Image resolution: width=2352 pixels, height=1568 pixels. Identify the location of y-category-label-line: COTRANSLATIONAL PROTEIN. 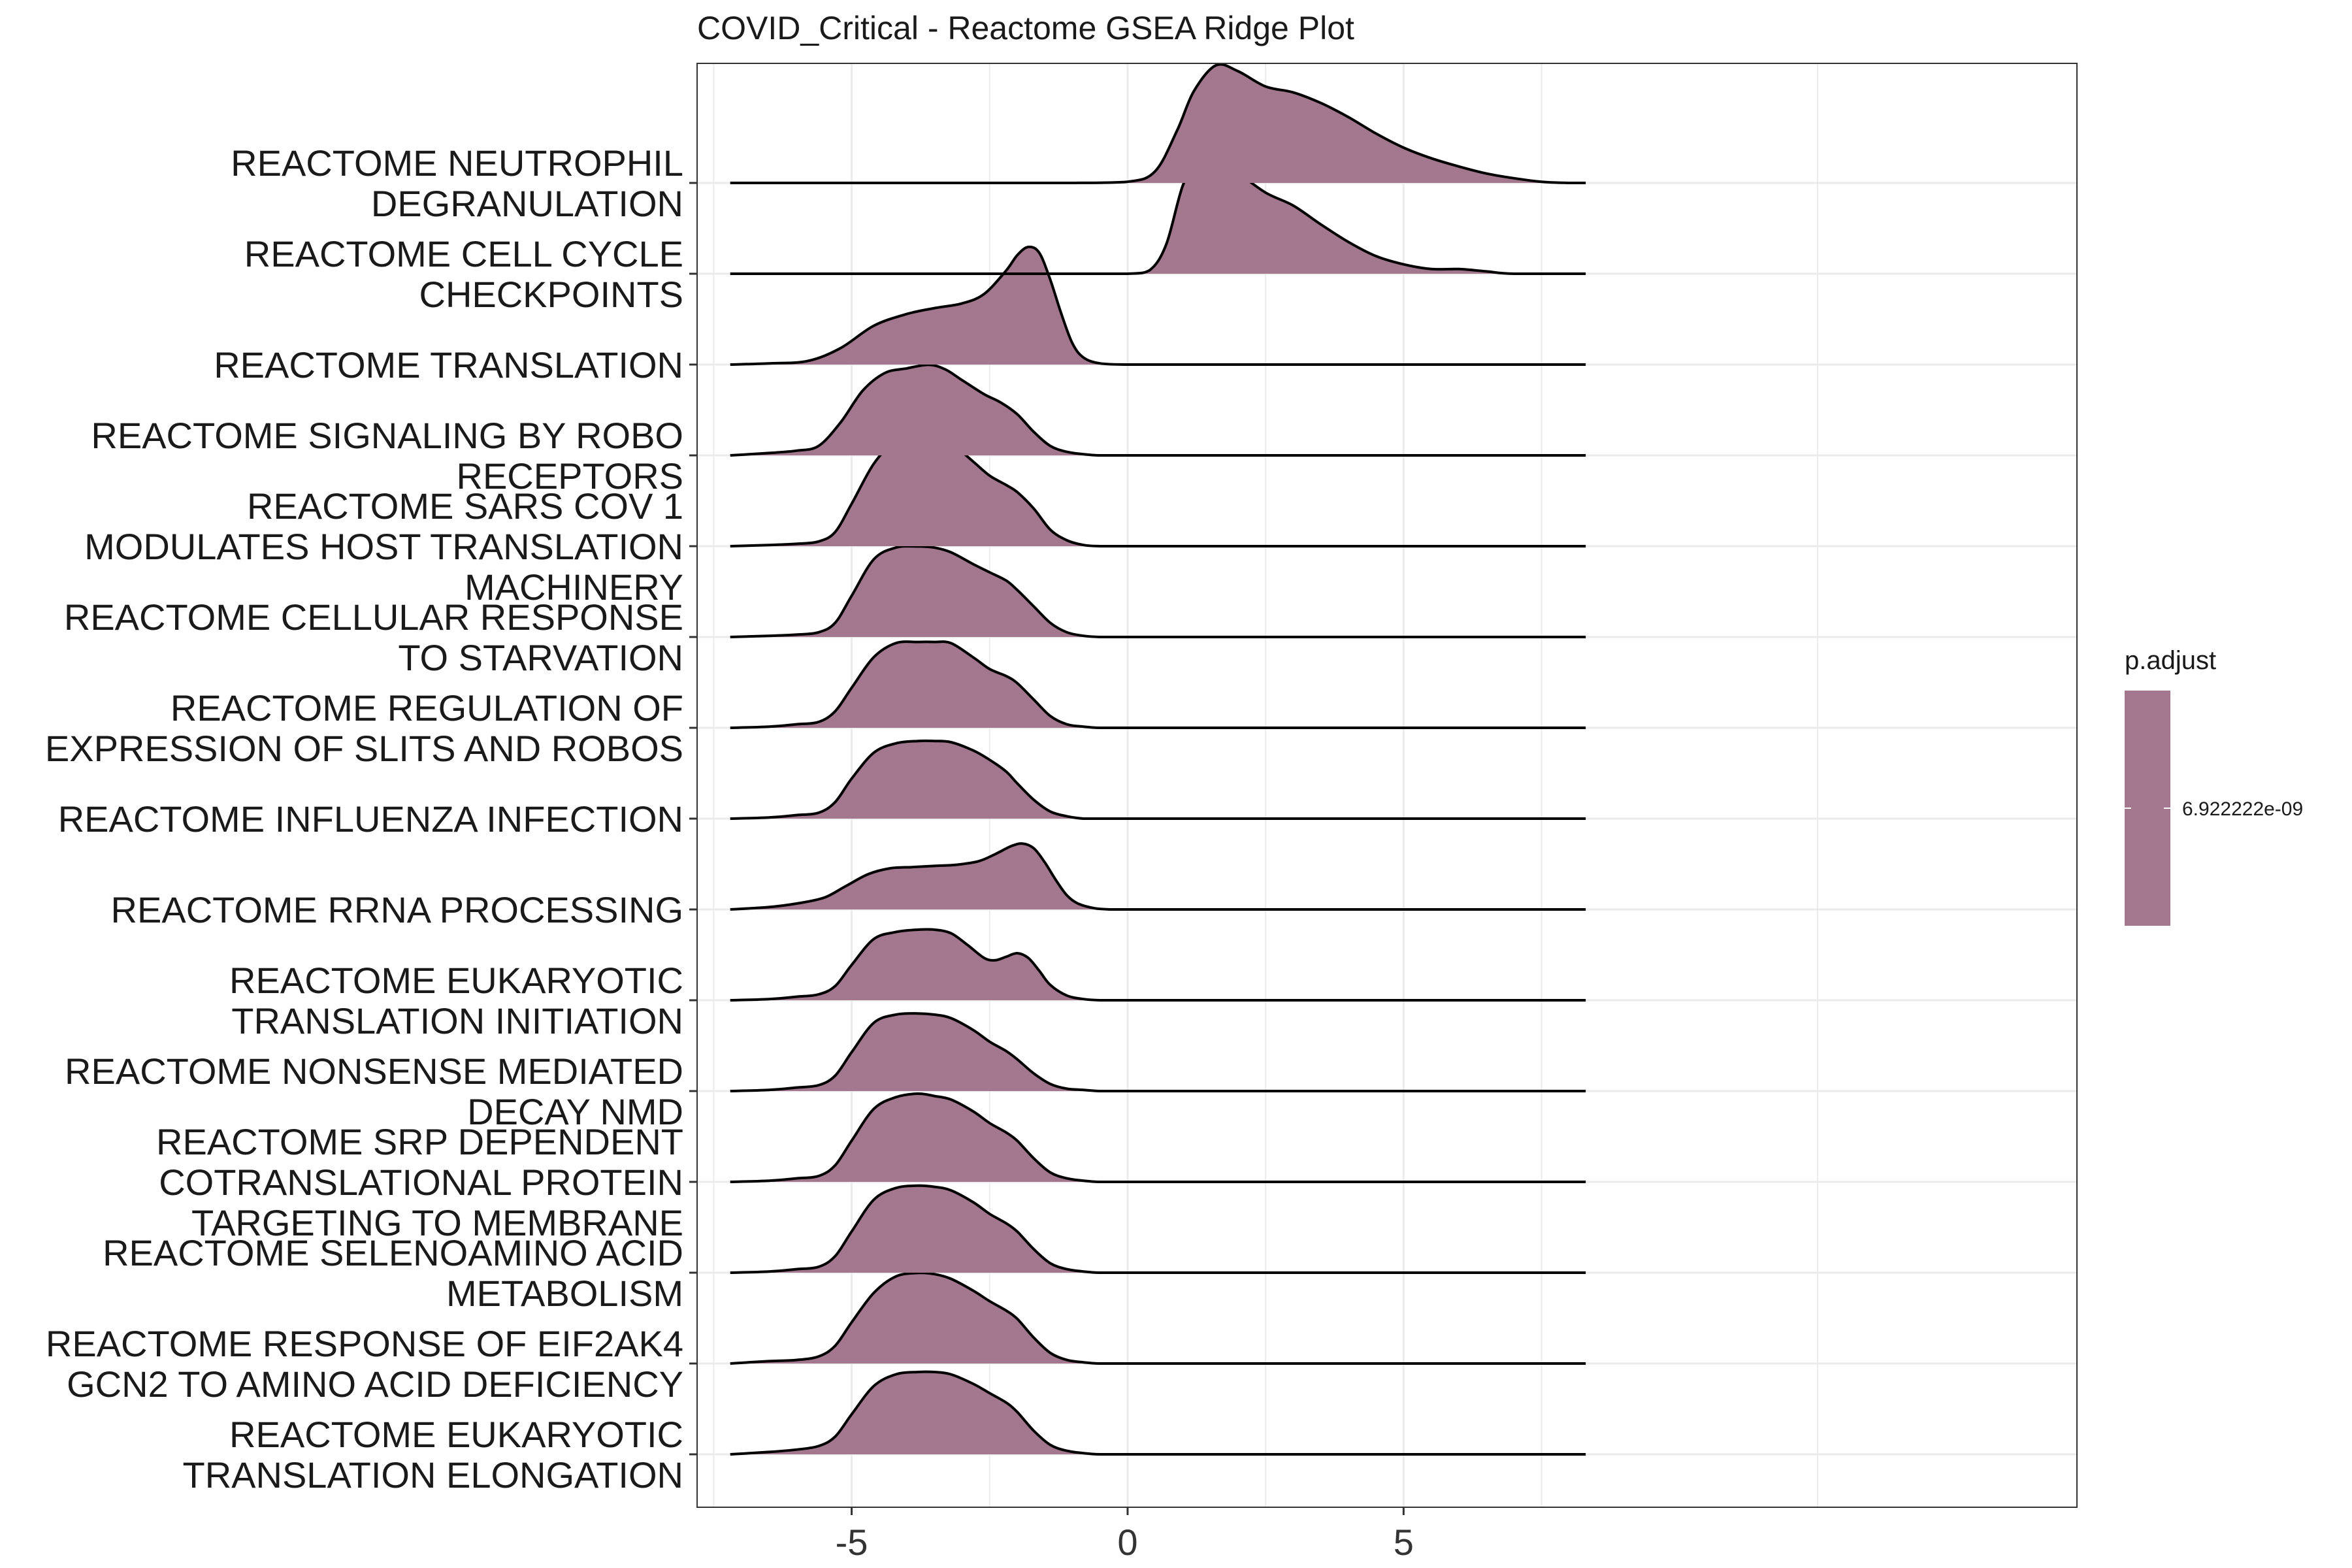
(421, 1182).